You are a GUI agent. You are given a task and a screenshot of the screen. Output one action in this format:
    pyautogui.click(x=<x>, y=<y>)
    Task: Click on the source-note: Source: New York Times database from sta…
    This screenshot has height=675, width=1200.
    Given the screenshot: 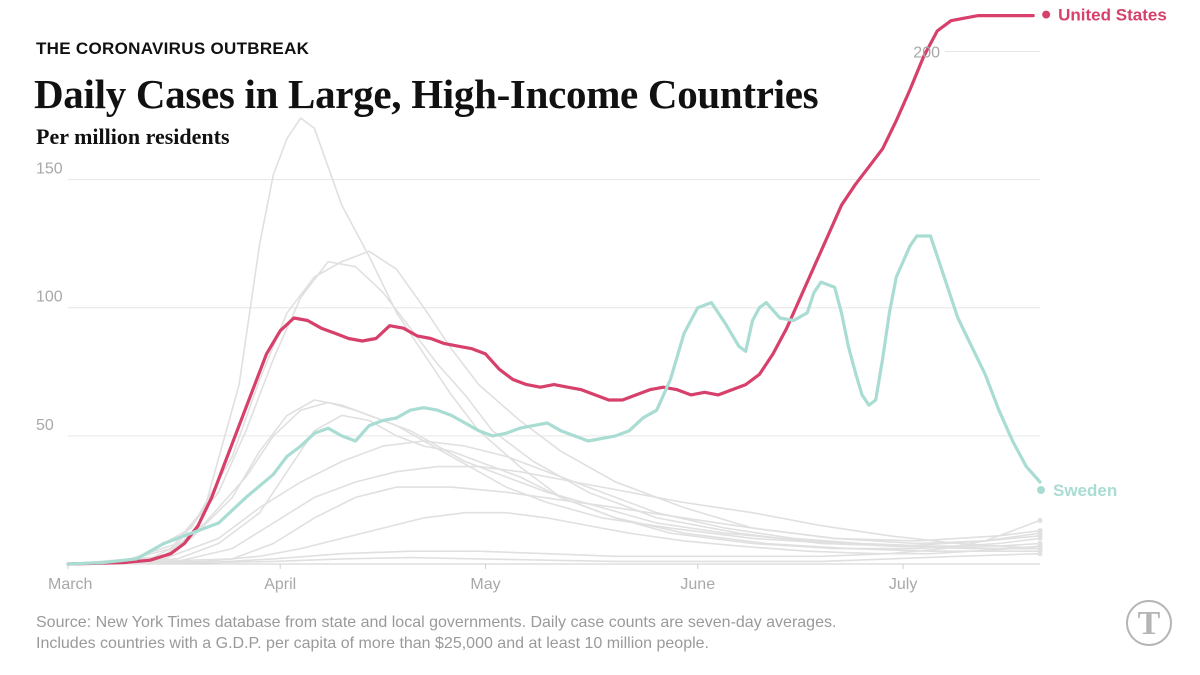 What is the action you would take?
    pyautogui.click(x=436, y=633)
    